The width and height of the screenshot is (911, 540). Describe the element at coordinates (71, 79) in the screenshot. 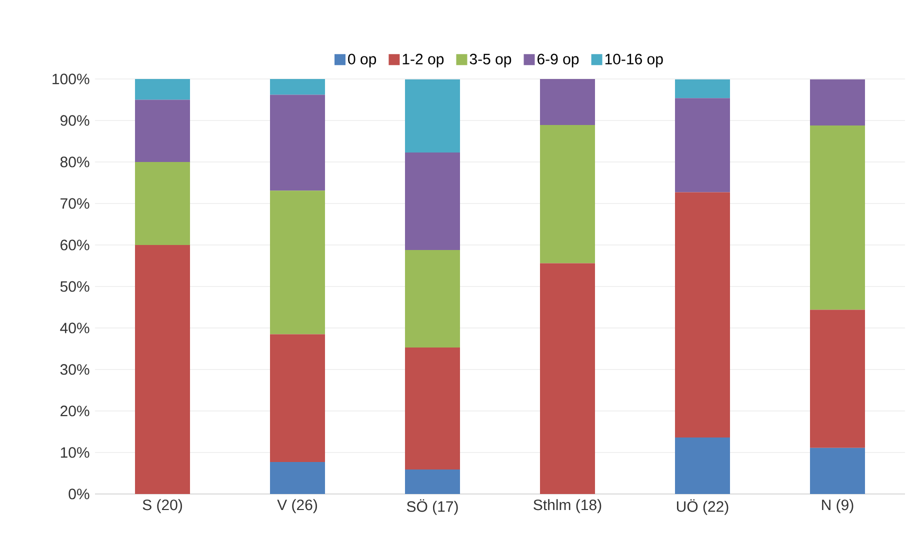

I see `y-tick-label: 100%` at that location.